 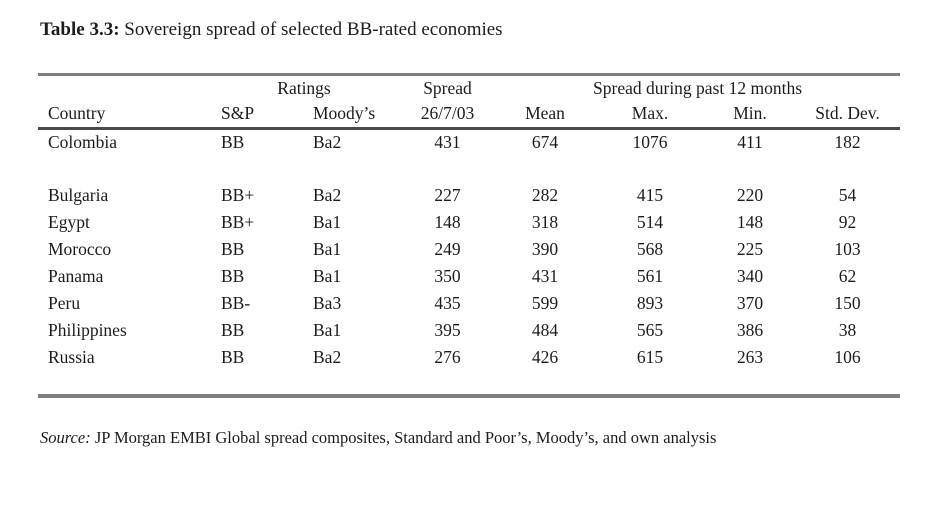 I want to click on cell-country: Philippines, so click(x=87, y=330).